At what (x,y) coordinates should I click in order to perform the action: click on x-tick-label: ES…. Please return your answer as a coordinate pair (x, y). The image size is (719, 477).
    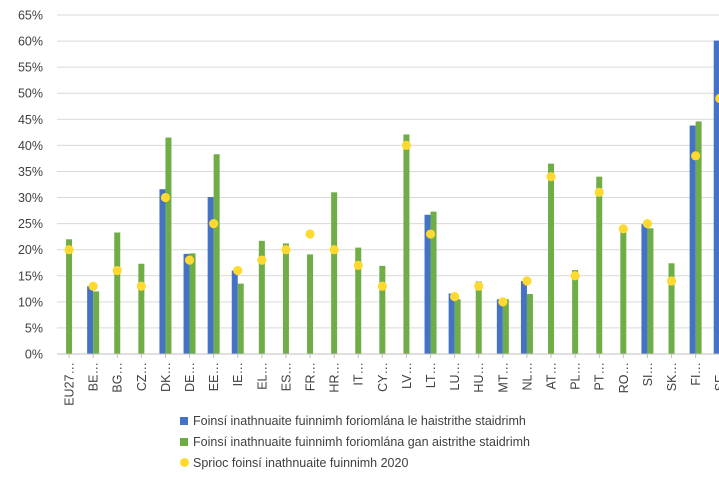
    Looking at the image, I should click on (286, 376).